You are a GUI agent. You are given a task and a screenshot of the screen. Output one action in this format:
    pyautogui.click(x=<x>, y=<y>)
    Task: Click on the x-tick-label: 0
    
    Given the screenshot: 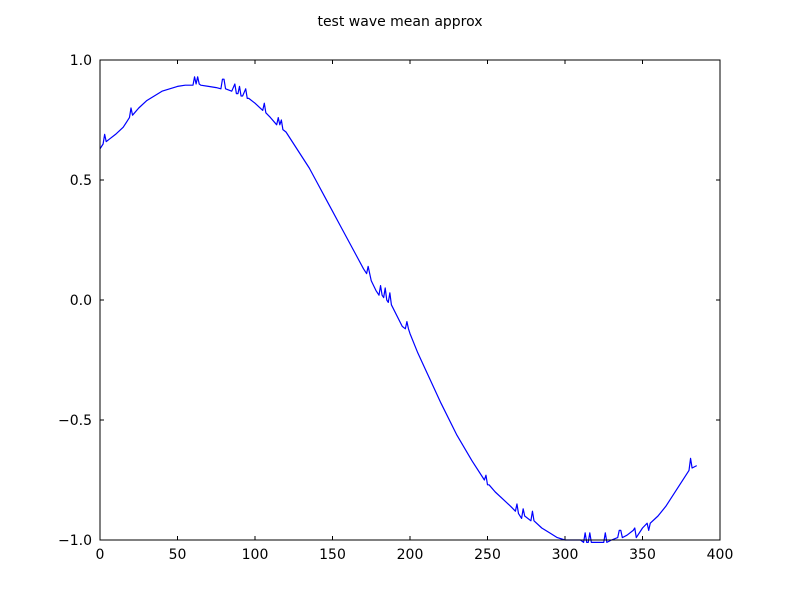 What is the action you would take?
    pyautogui.click(x=100, y=555)
    